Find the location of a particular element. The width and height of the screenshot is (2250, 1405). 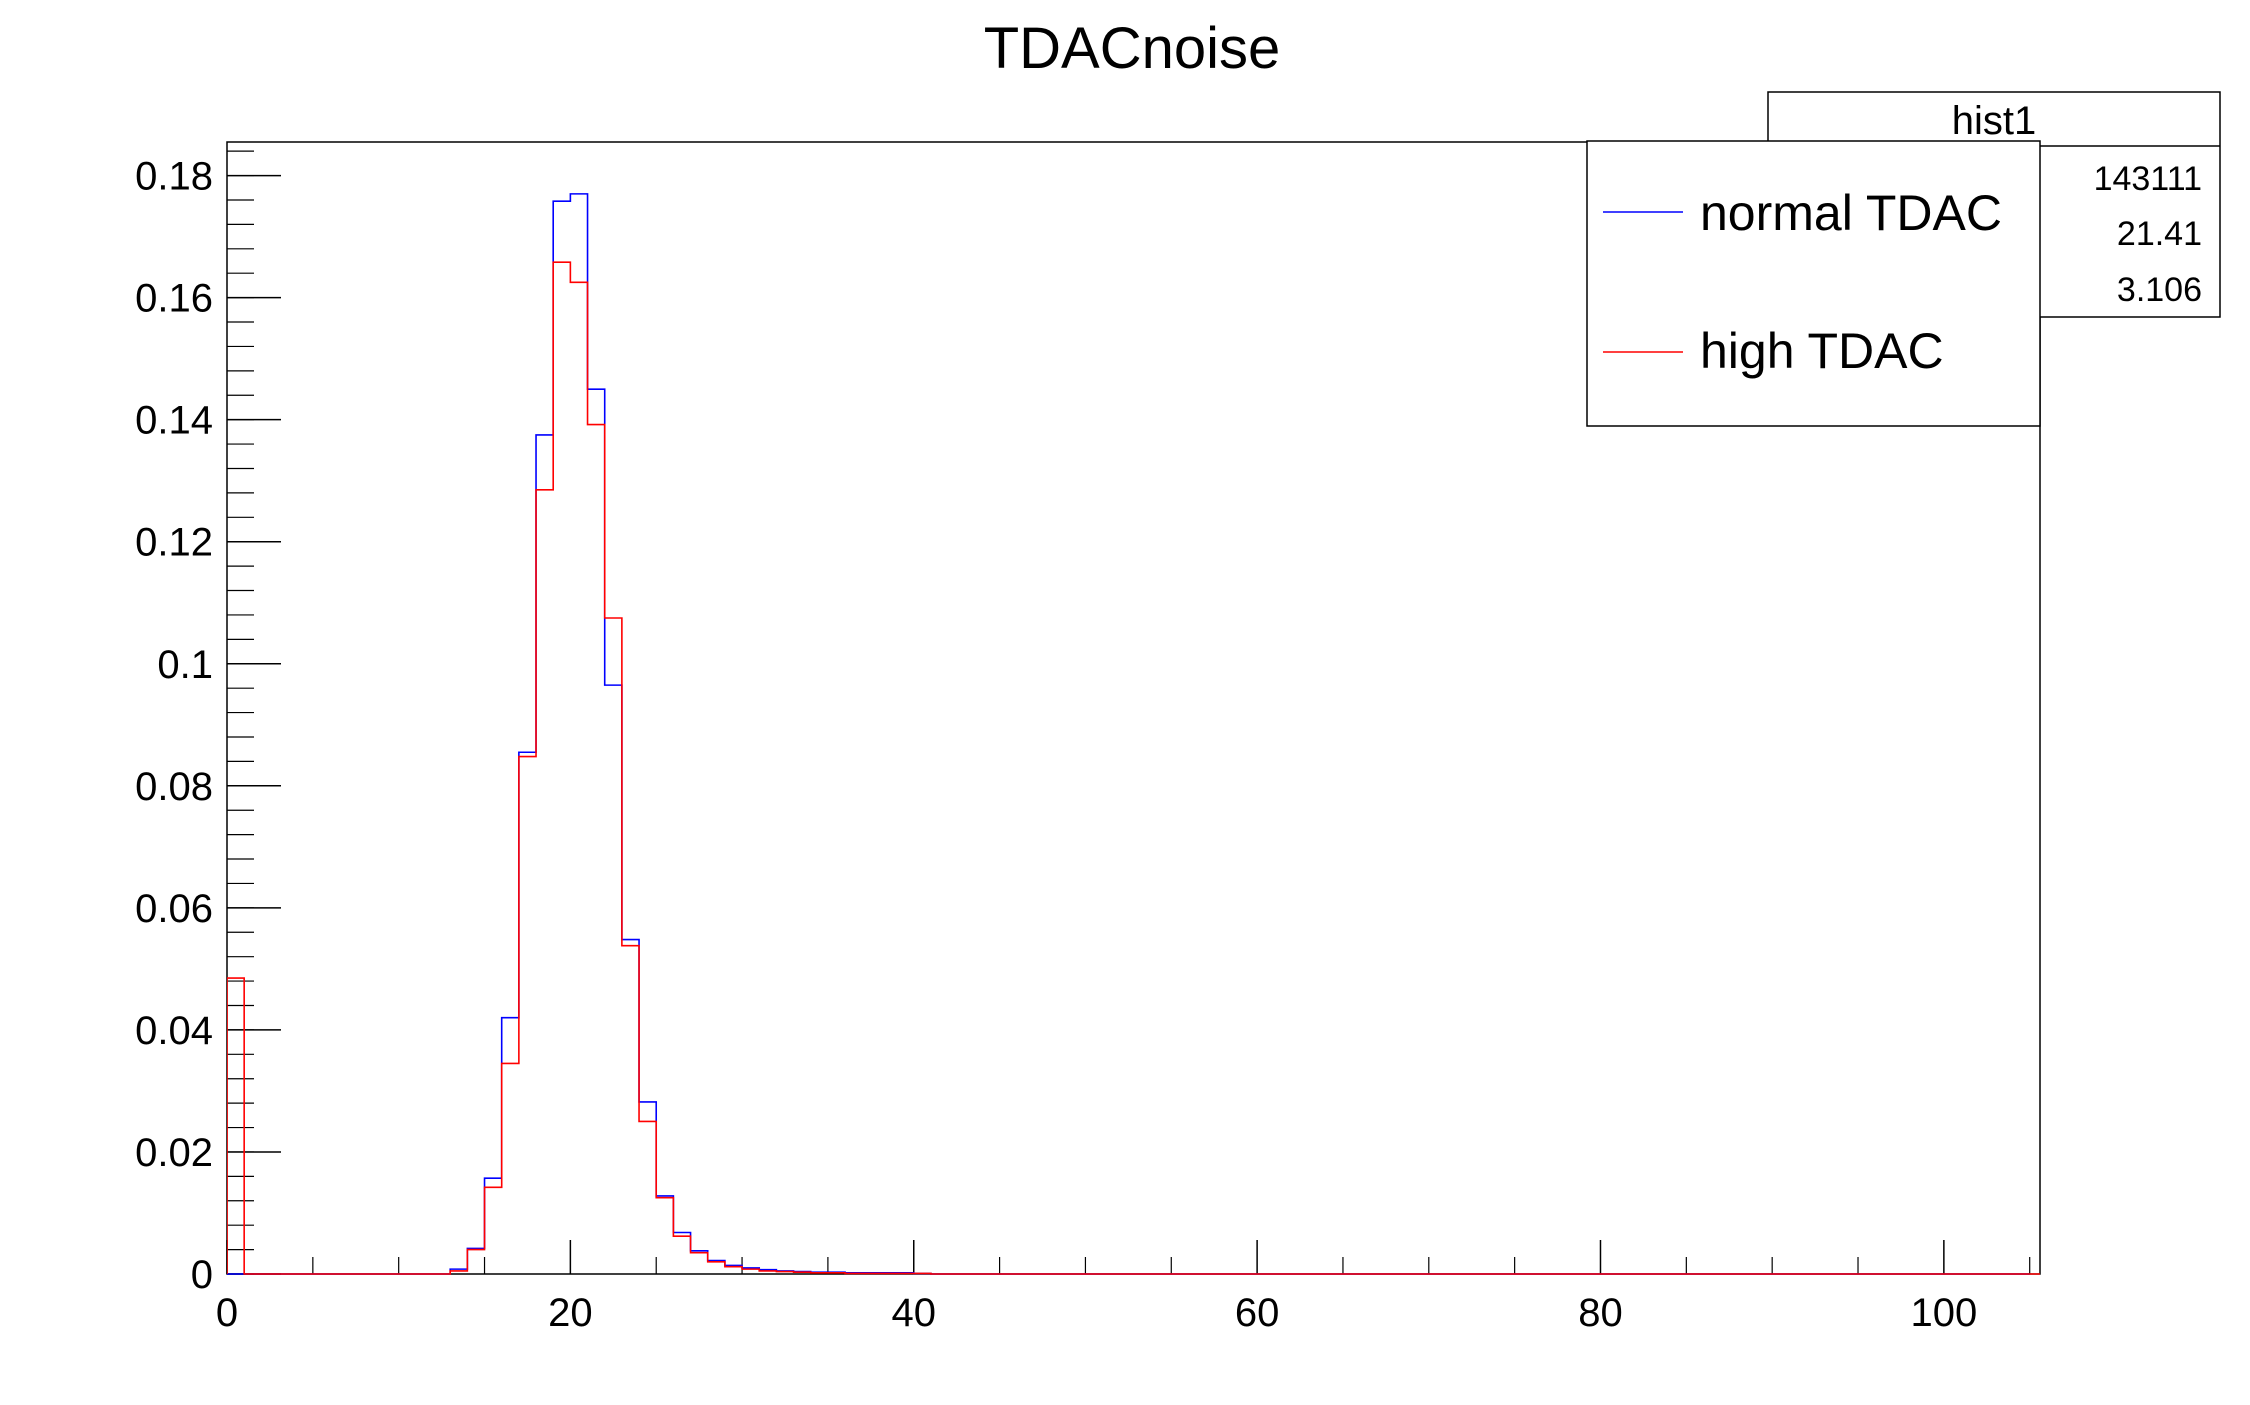

x-tick-label: 80 is located at coordinates (1600, 1313).